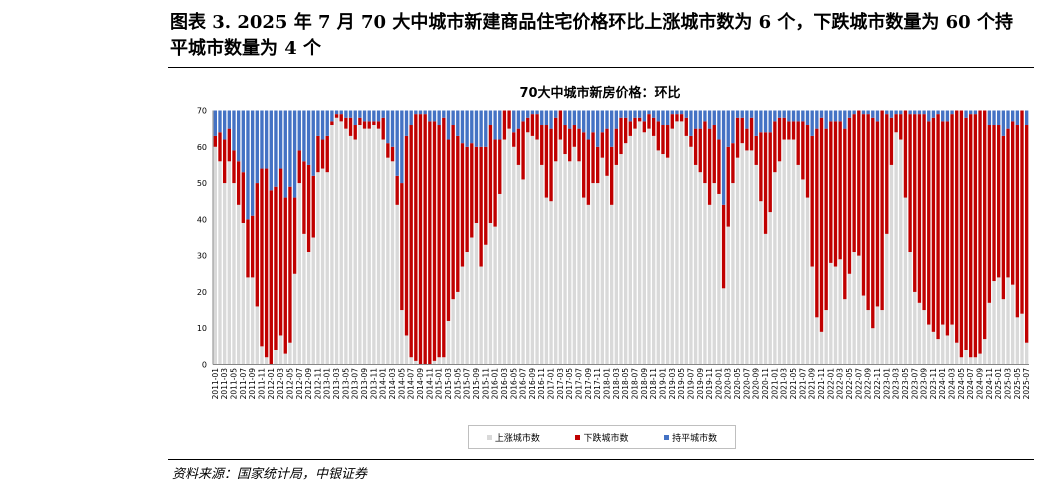 The image size is (1042, 486). What do you see at coordinates (924, 384) in the screenshot?
I see `x-tick-label: 2023-09` at bounding box center [924, 384].